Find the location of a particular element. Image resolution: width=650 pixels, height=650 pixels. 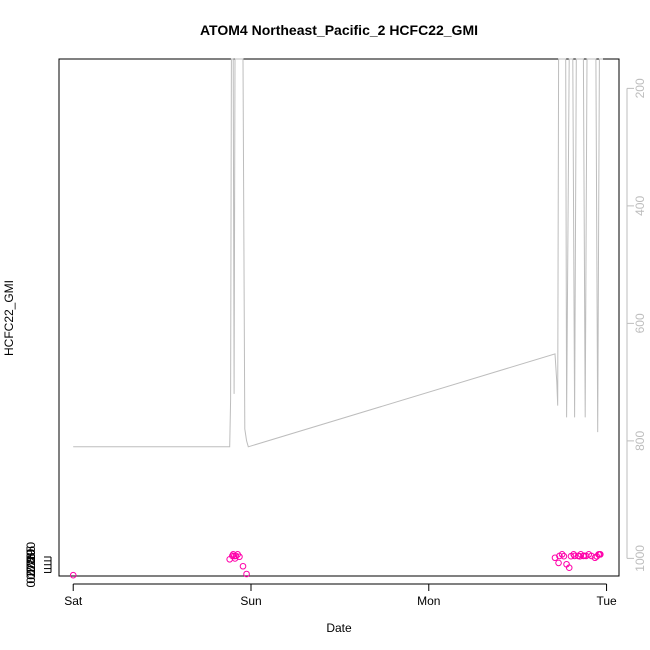

y-axis-label: HCFC22_GMI is located at coordinates (9, 318).